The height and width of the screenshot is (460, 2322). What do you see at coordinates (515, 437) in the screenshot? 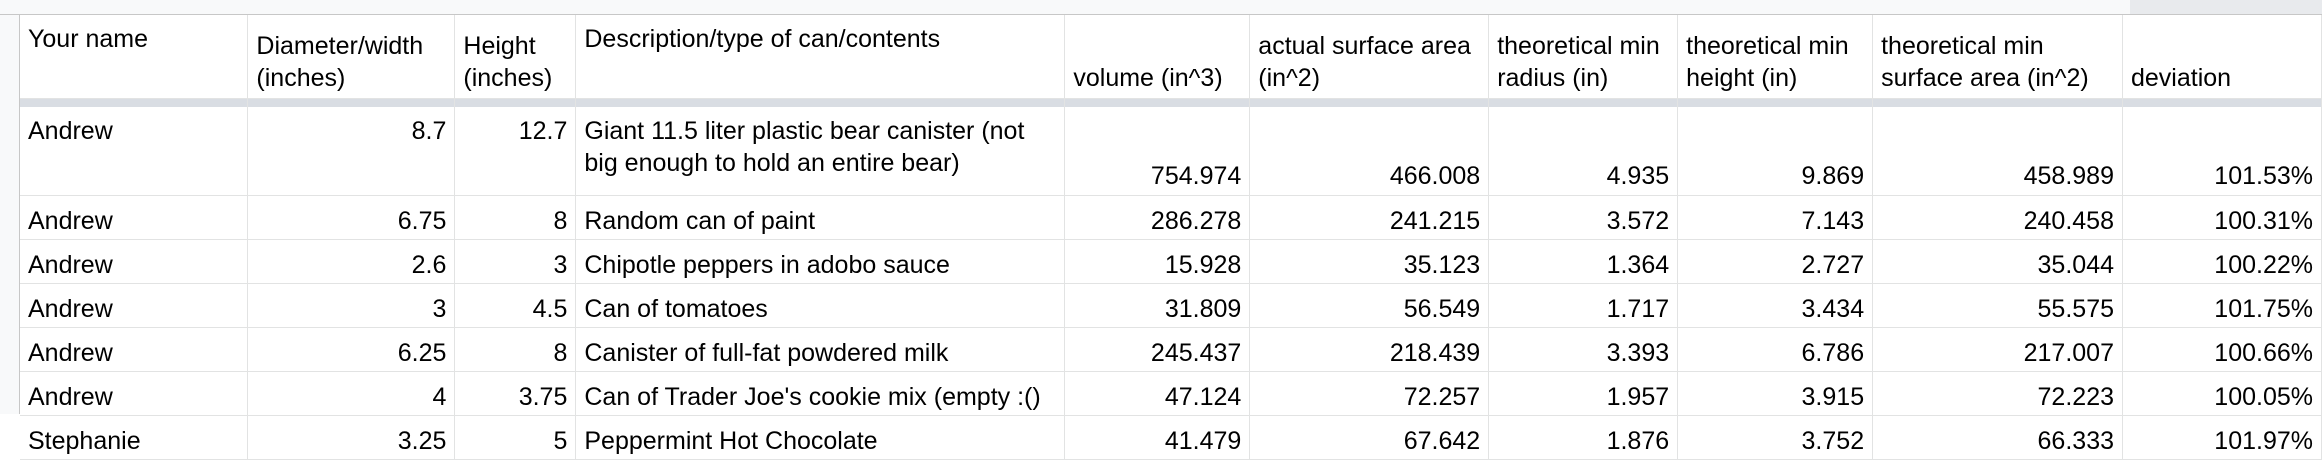
I see `cell-height: 5` at bounding box center [515, 437].